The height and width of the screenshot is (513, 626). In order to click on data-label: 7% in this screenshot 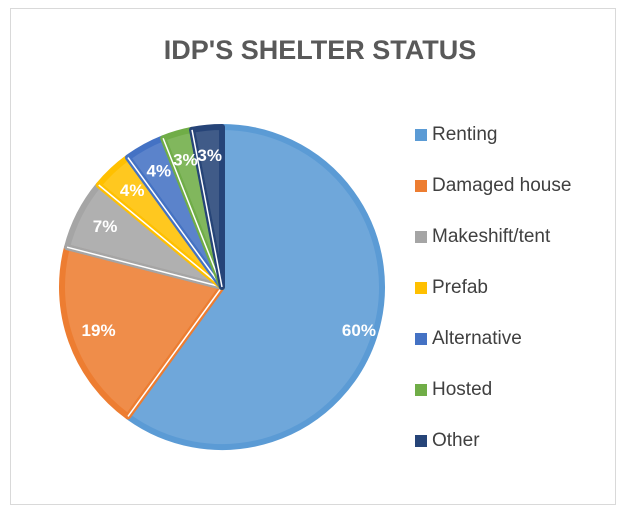, I will do `click(105, 226)`.